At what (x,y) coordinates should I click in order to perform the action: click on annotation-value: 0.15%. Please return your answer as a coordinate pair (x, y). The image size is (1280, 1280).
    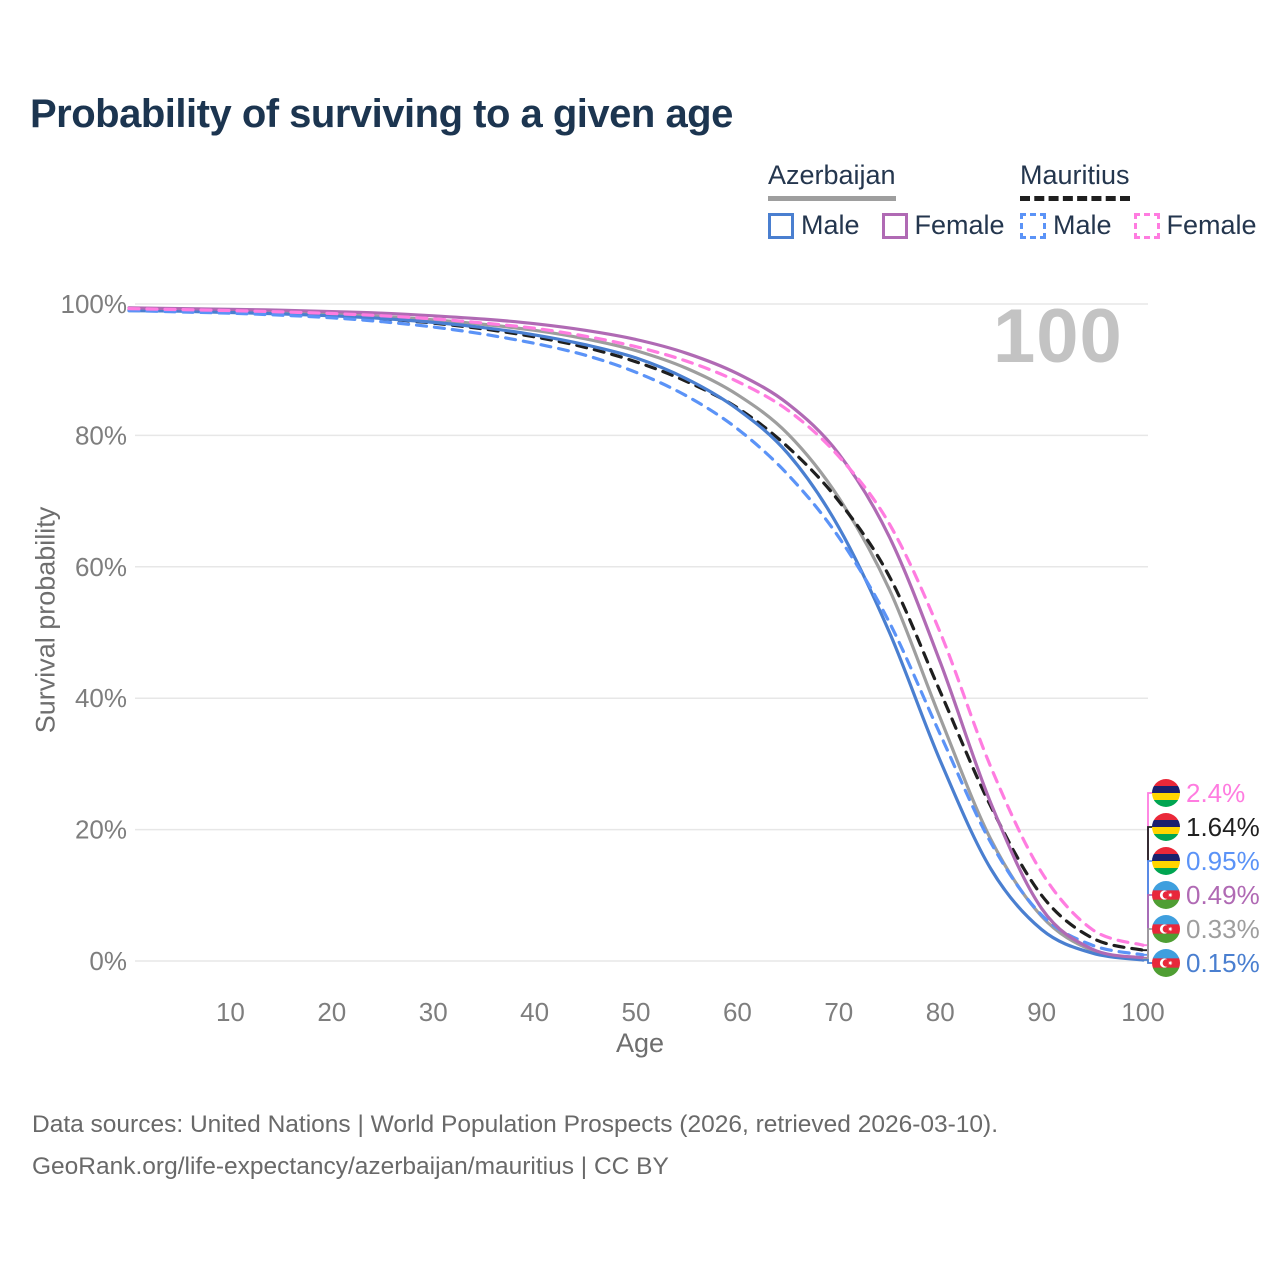
    Looking at the image, I should click on (1223, 962).